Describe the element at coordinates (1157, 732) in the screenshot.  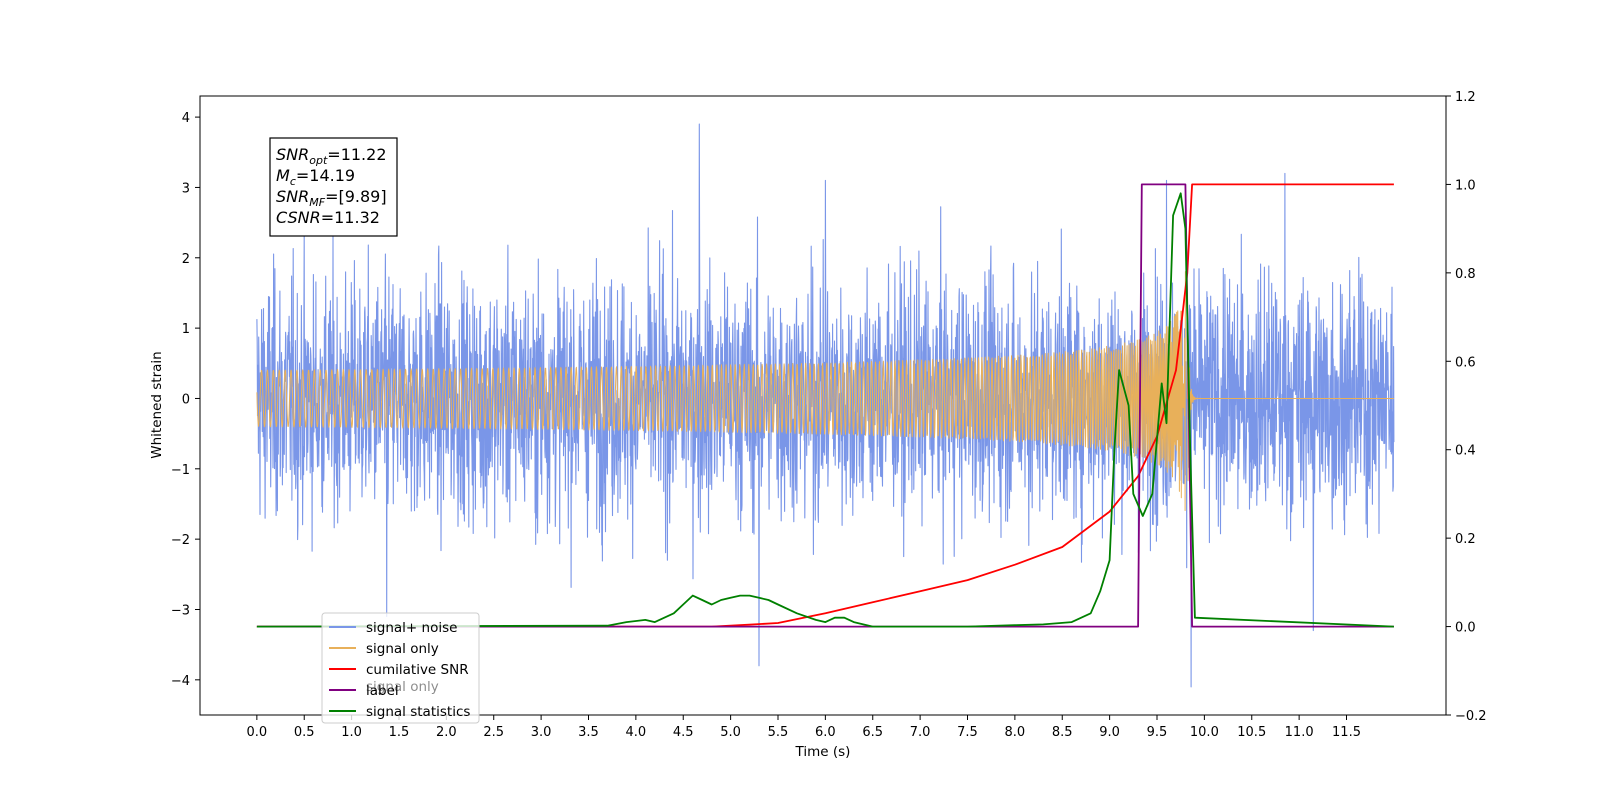
I see `x-tick-label: 9.5` at that location.